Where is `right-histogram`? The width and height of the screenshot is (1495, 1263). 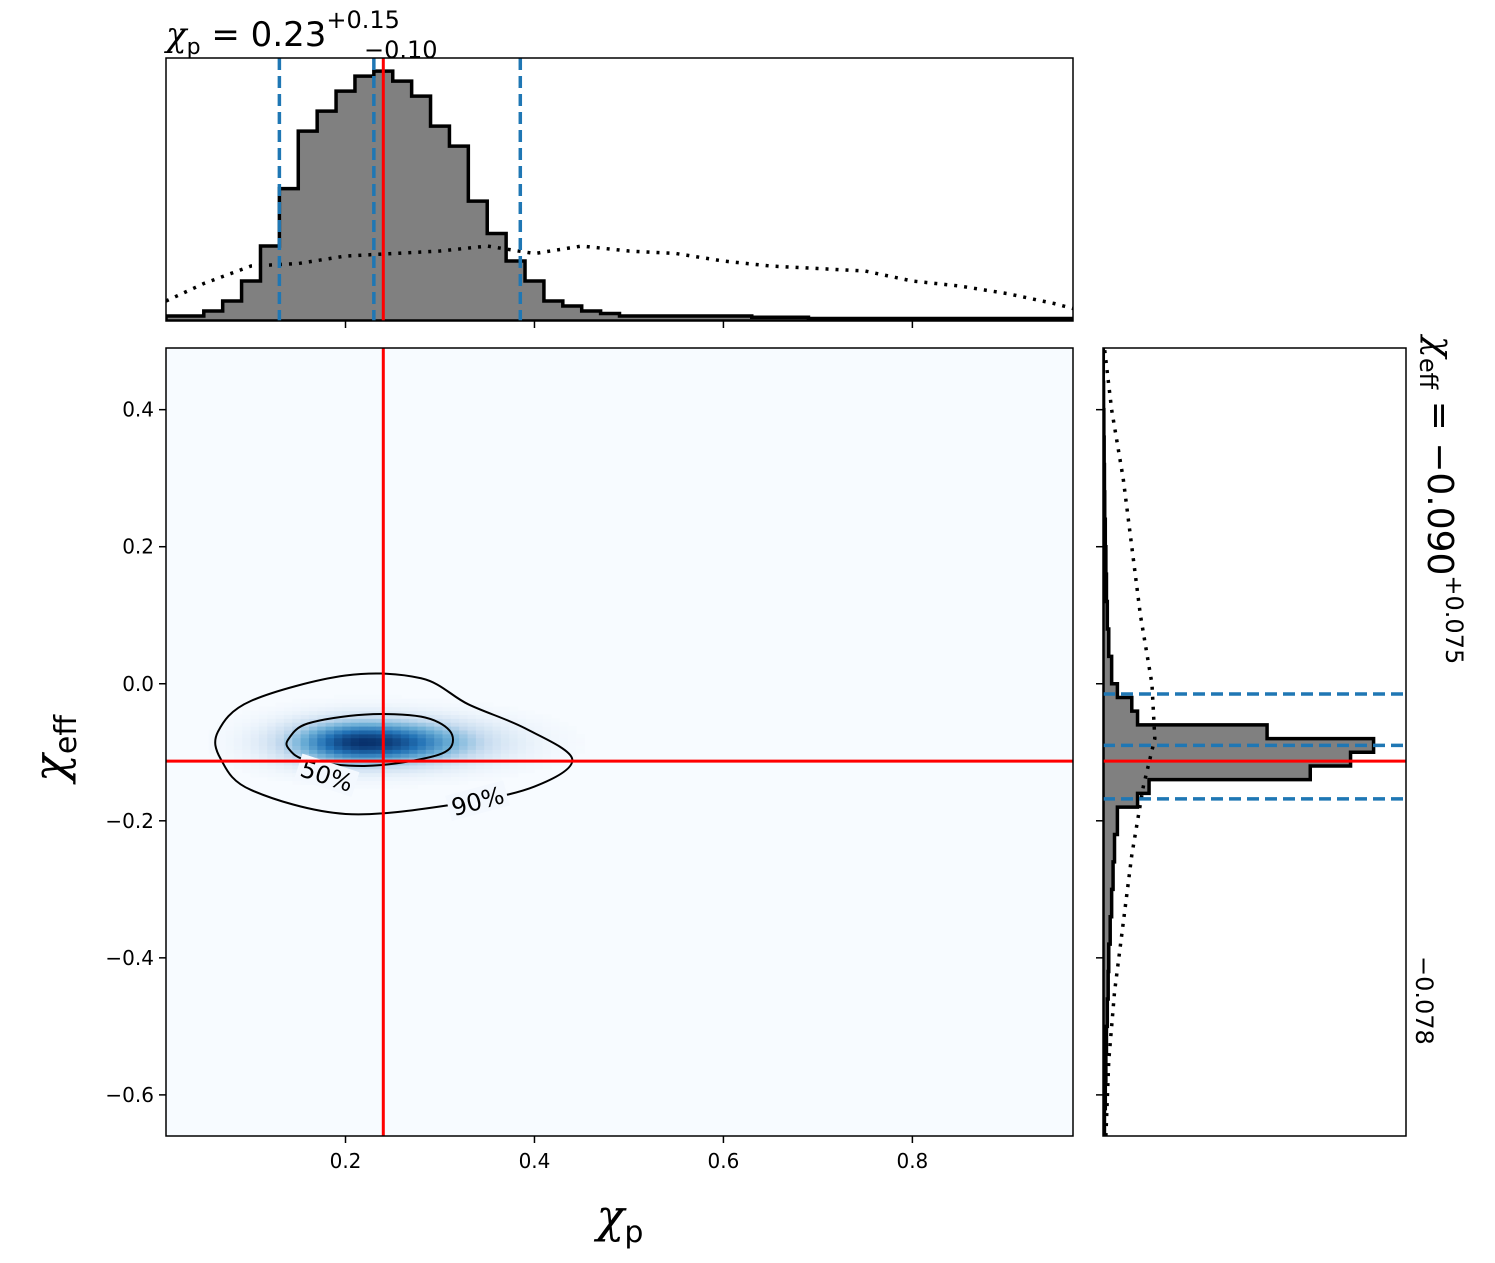
right-histogram is located at coordinates (1254, 742).